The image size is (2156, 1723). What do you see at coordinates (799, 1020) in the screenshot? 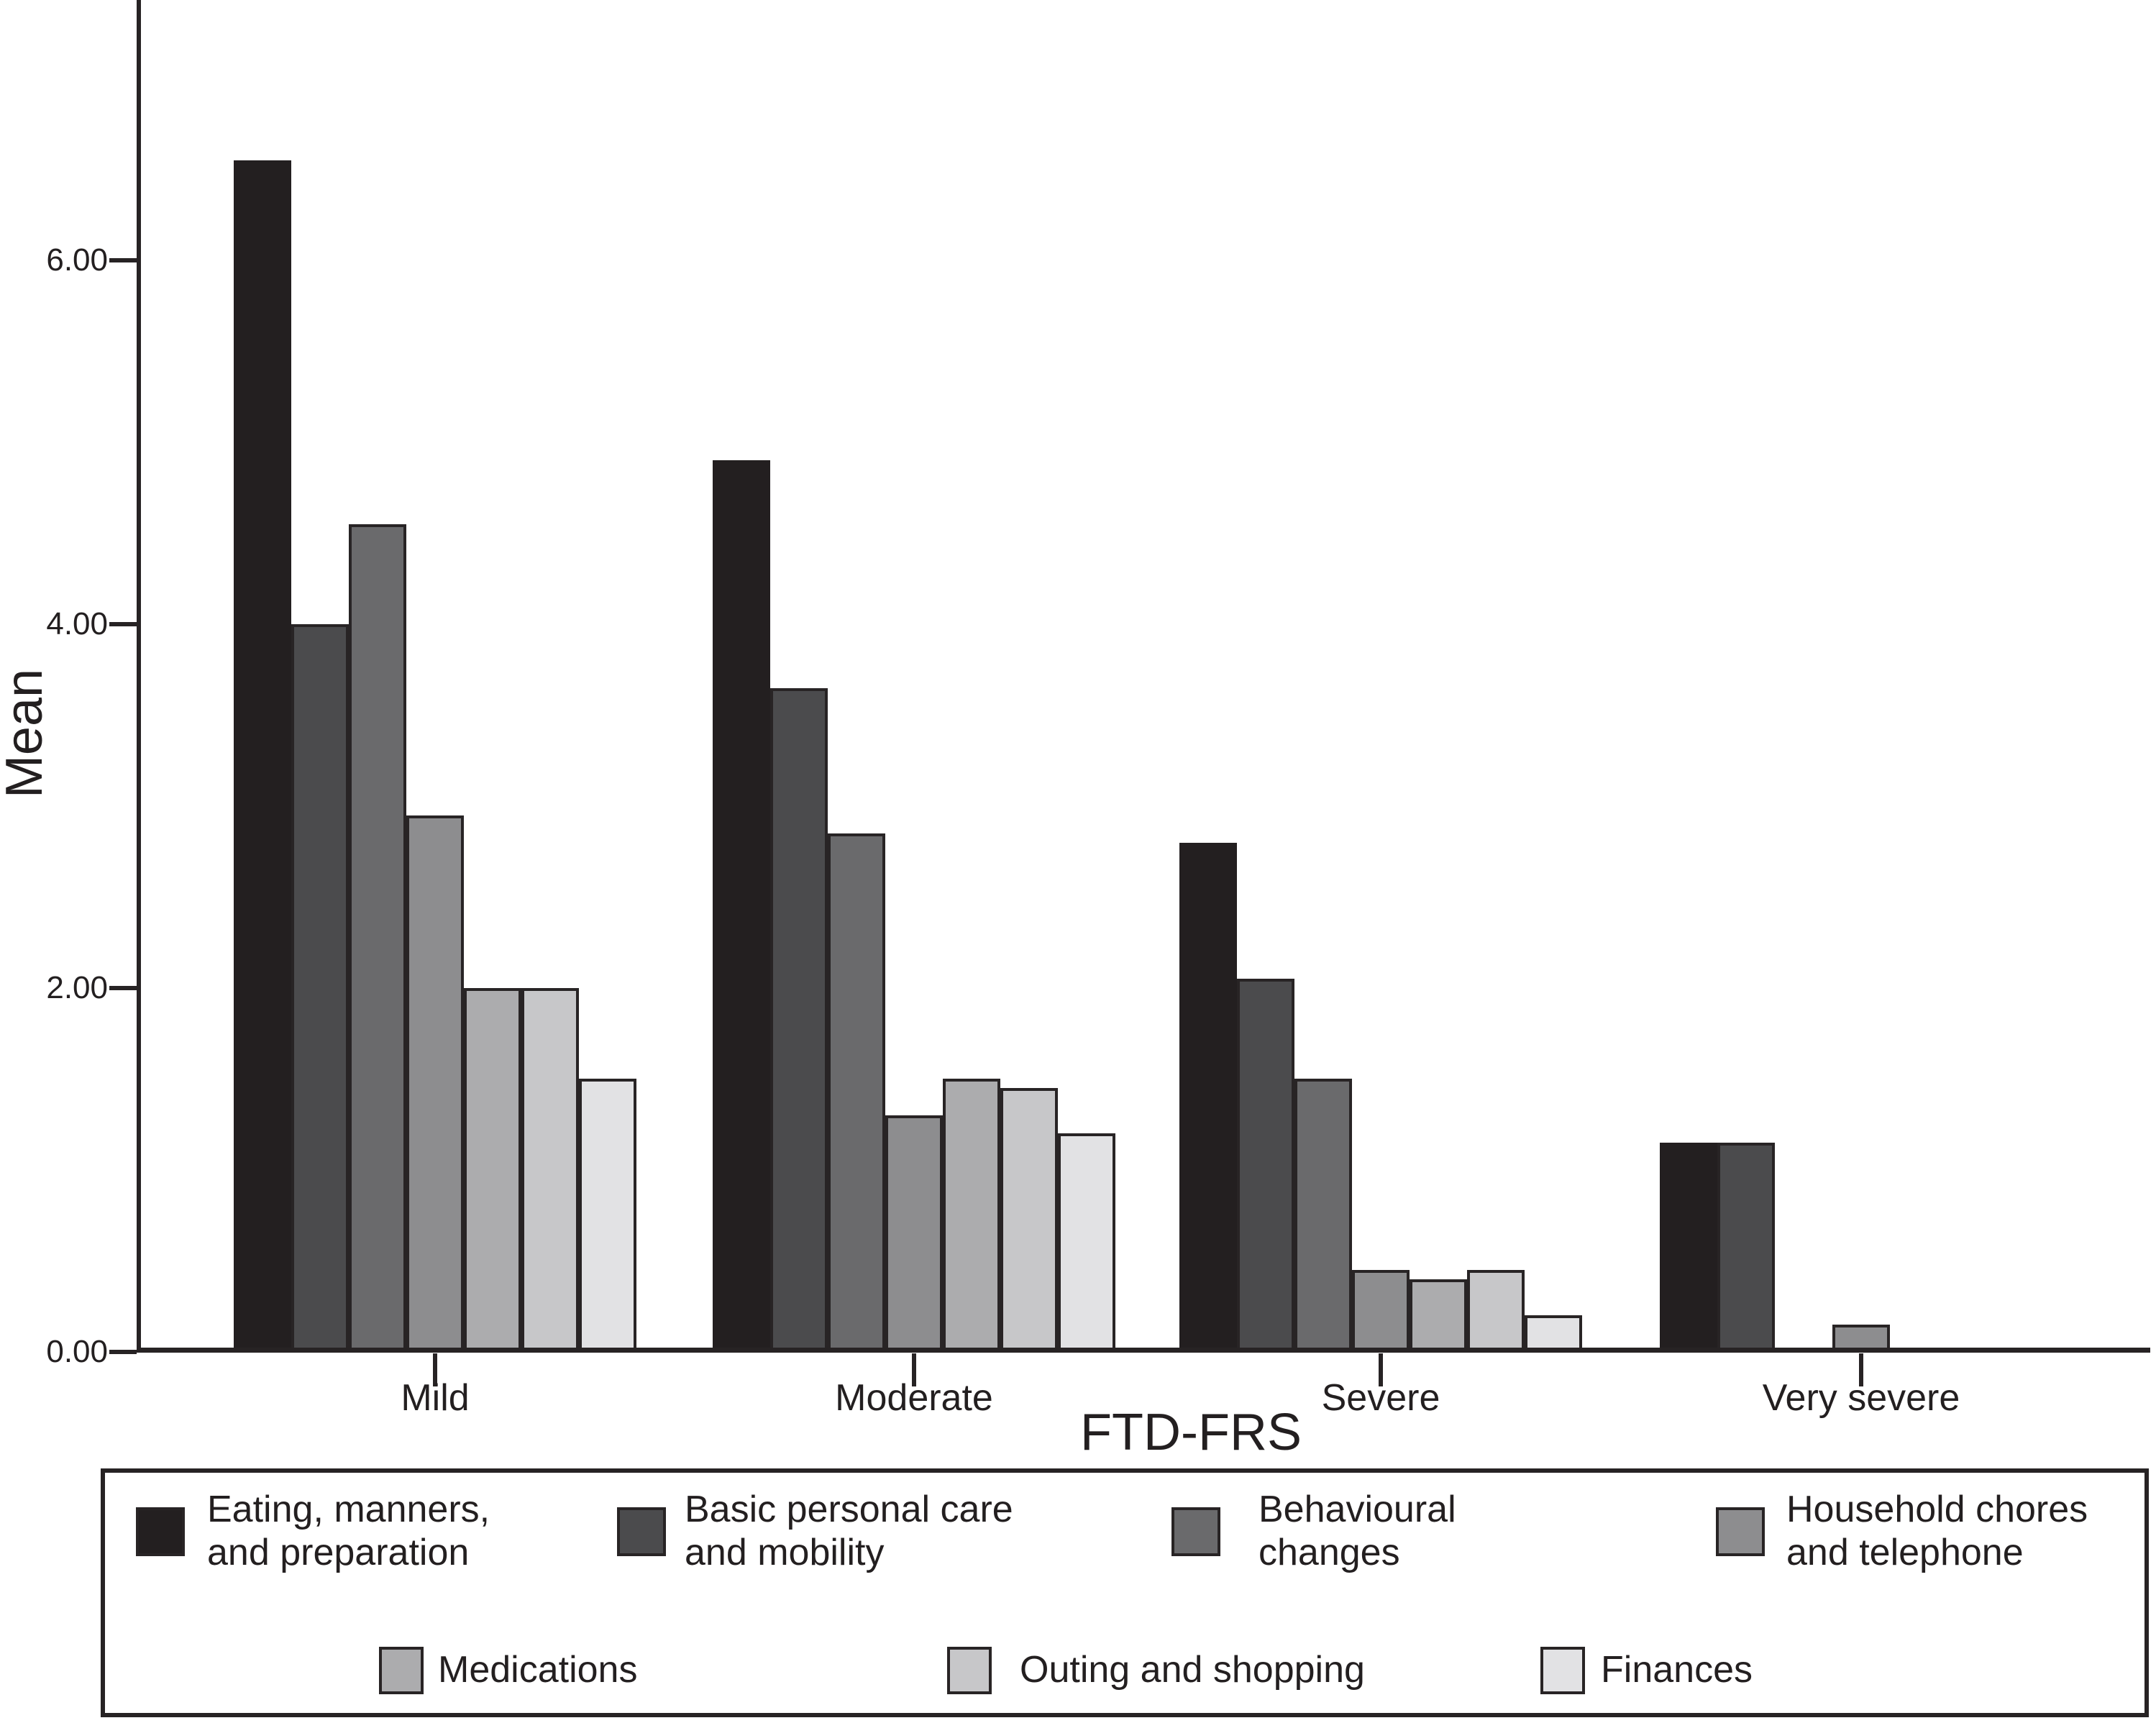
I see `bar-moderate-s1` at bounding box center [799, 1020].